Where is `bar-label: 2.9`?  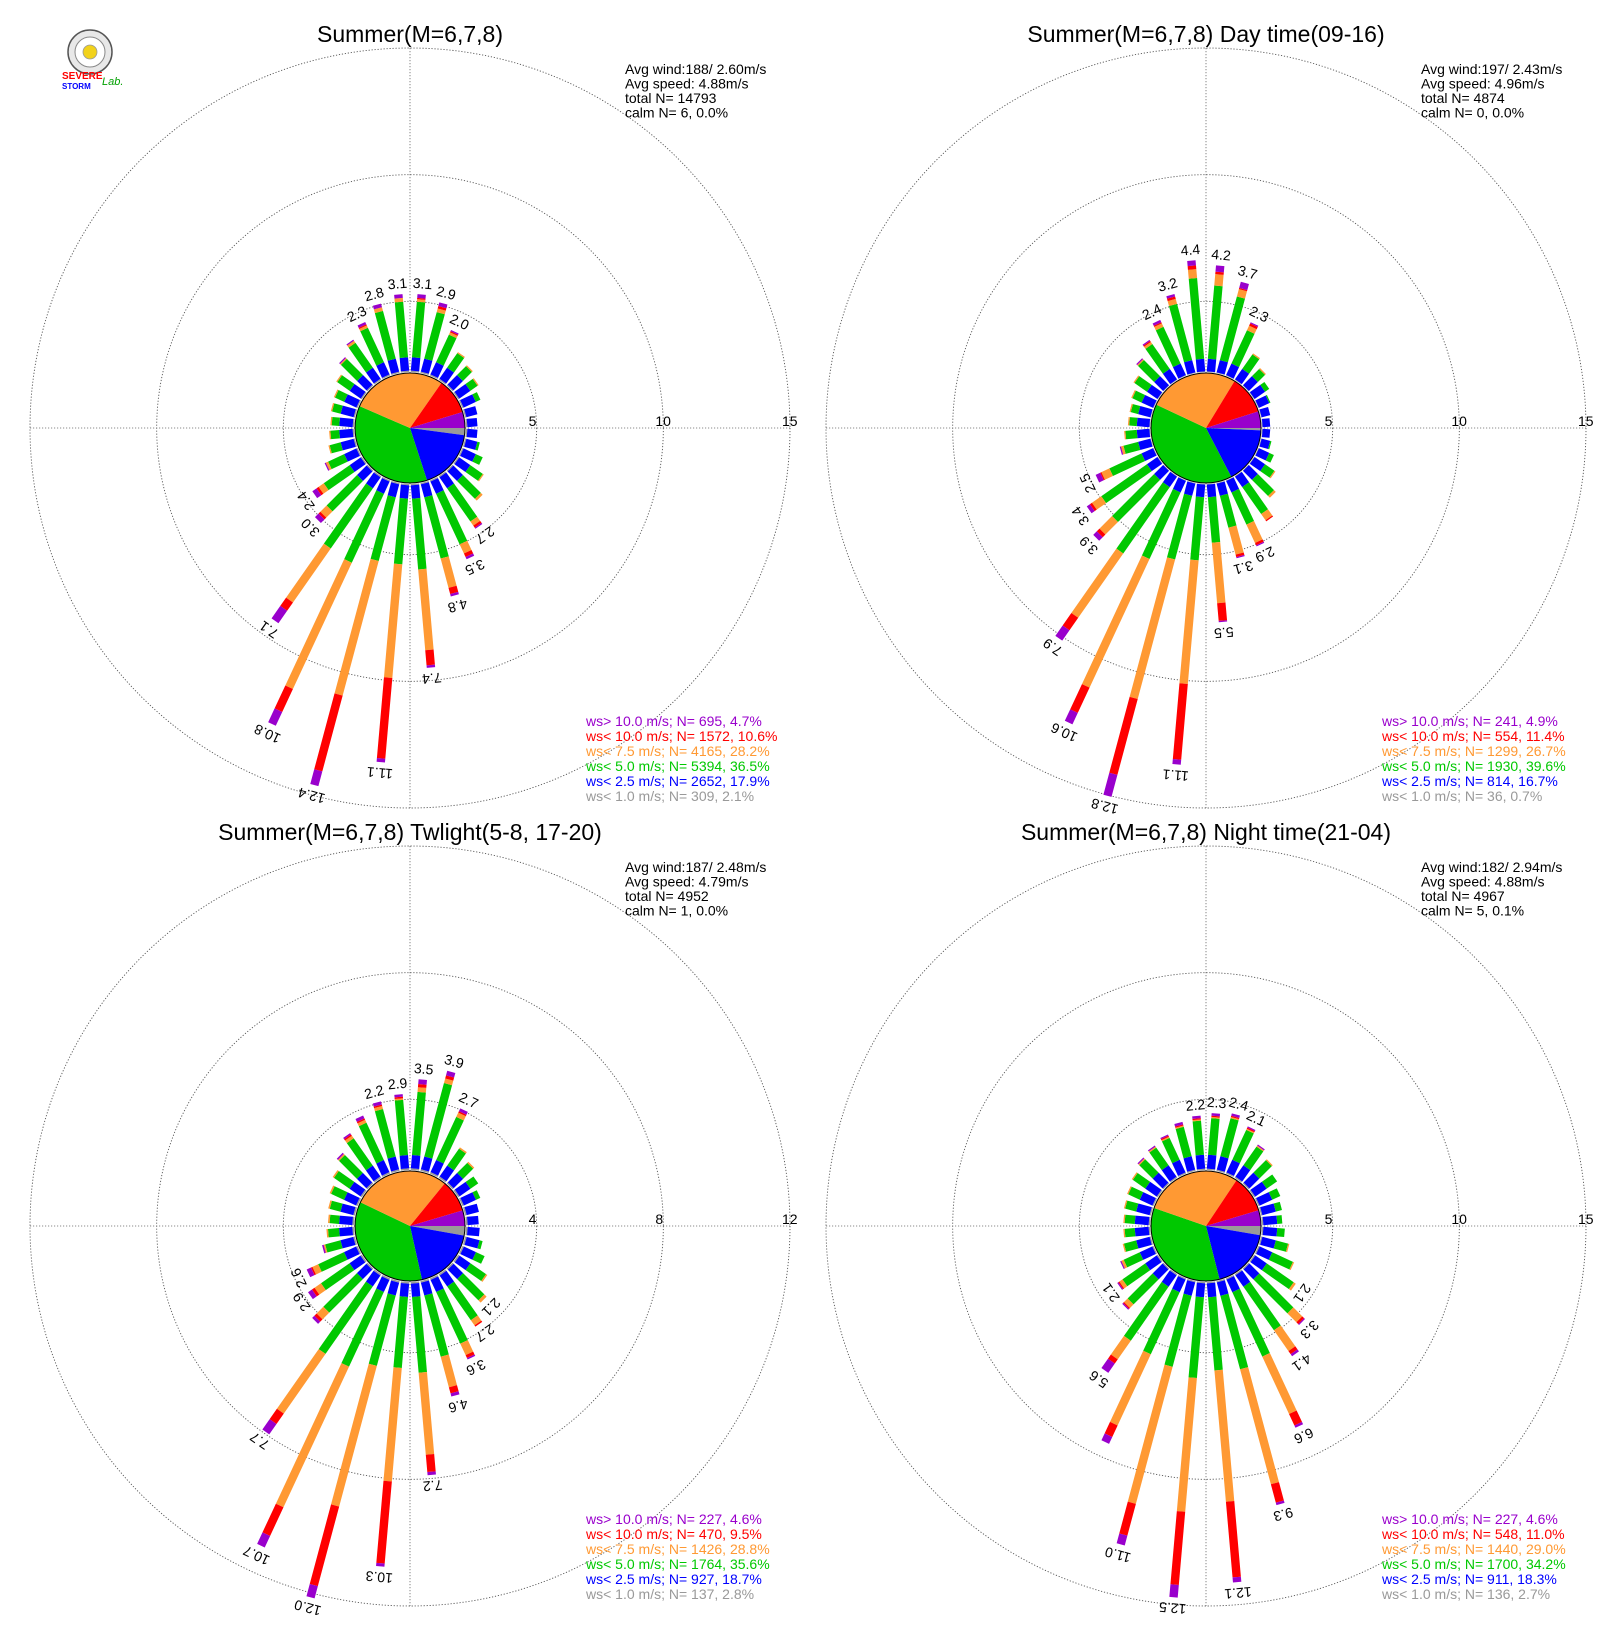
bar-label: 2.9 is located at coordinates (397, 1084).